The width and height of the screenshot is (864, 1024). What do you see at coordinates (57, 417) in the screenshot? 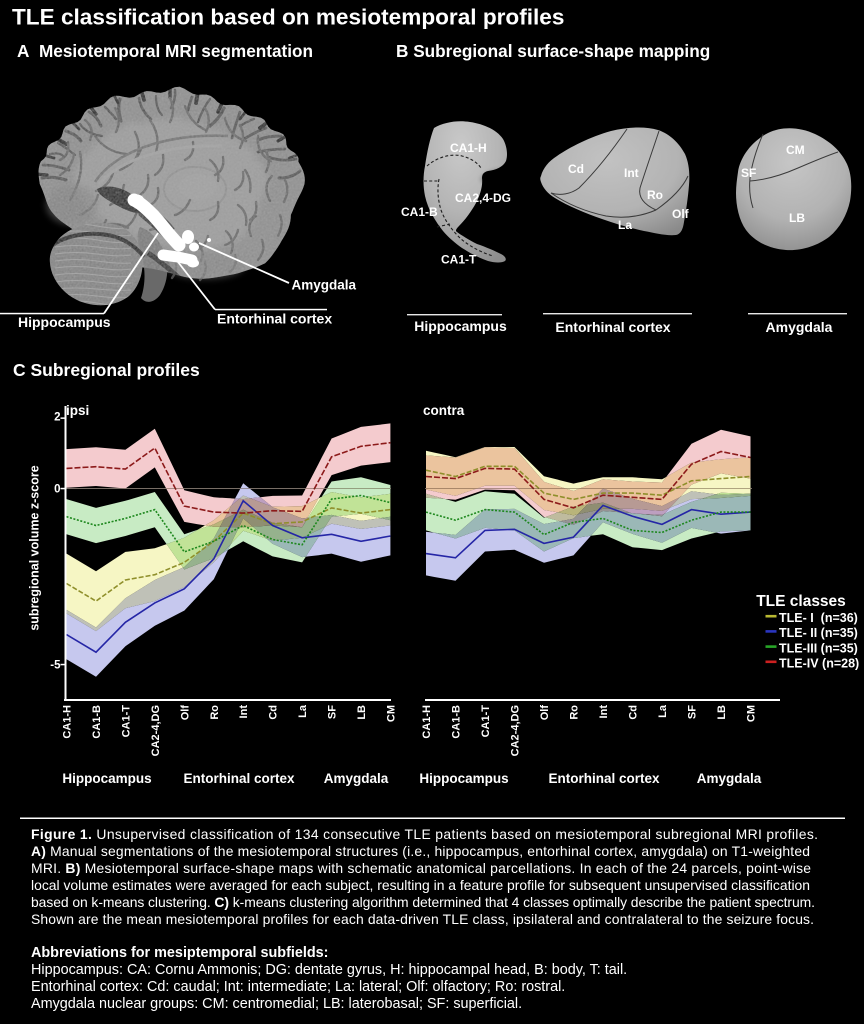
I see `svg-text: 2` at bounding box center [57, 417].